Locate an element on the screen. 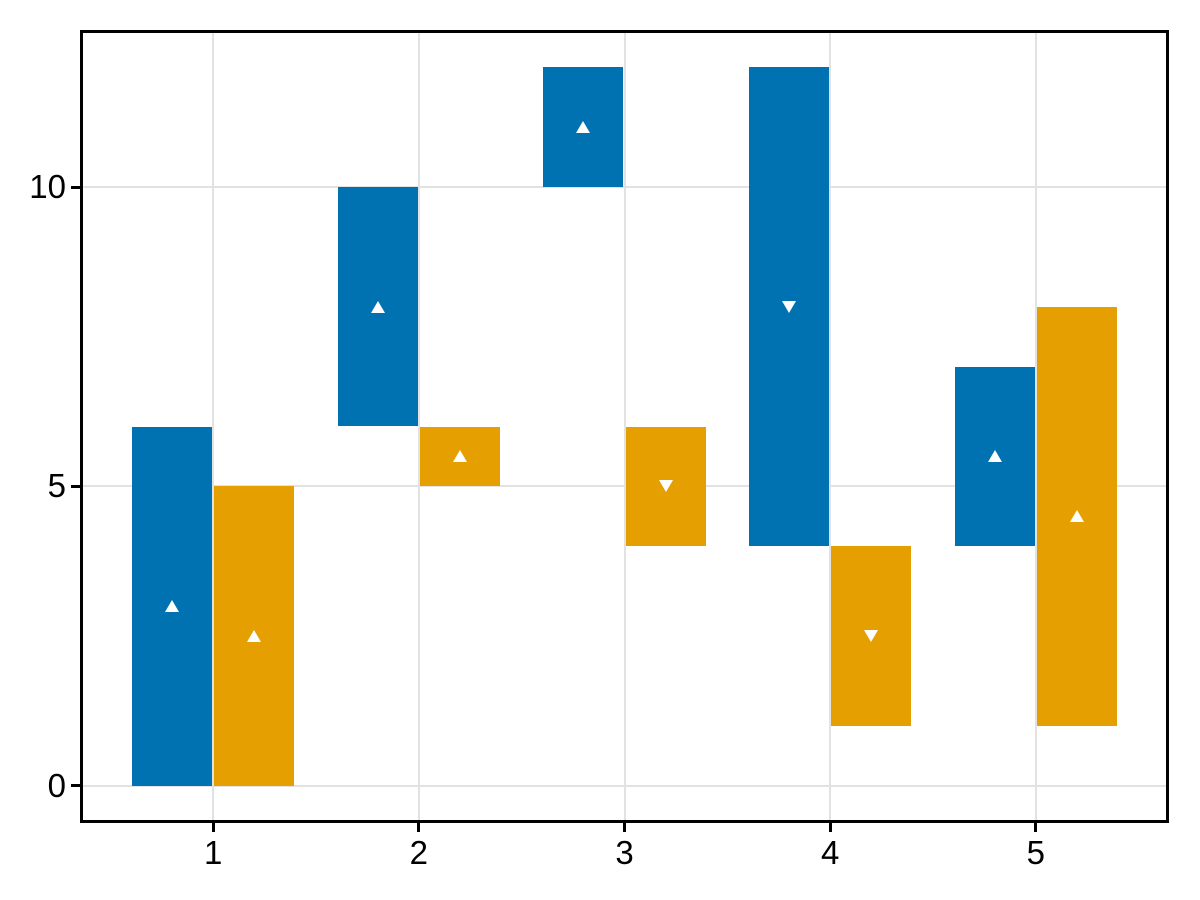 This screenshot has width=1200, height=900. x-tick-label: 3 is located at coordinates (624, 852).